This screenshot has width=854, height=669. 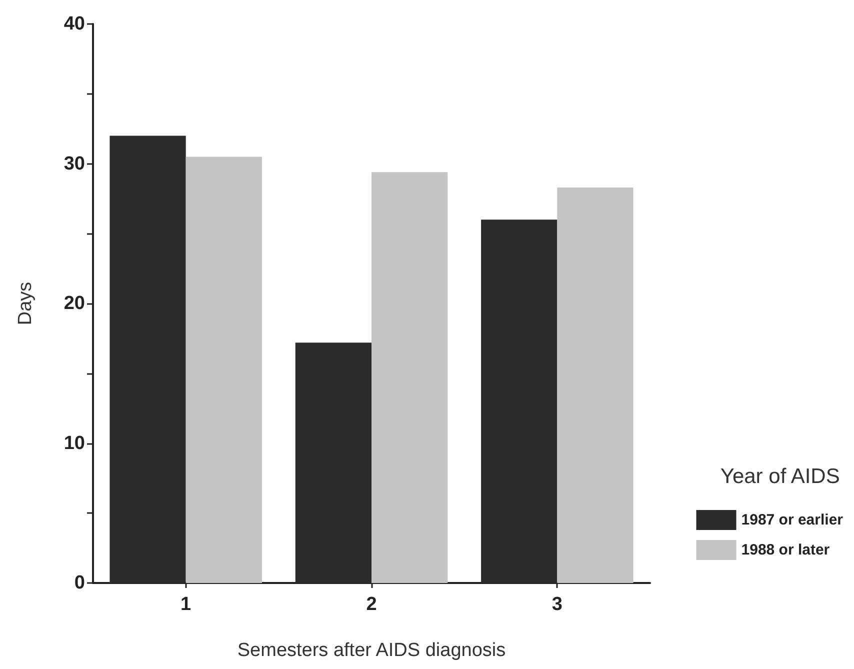 I want to click on x-tick-label: 3, so click(x=557, y=604).